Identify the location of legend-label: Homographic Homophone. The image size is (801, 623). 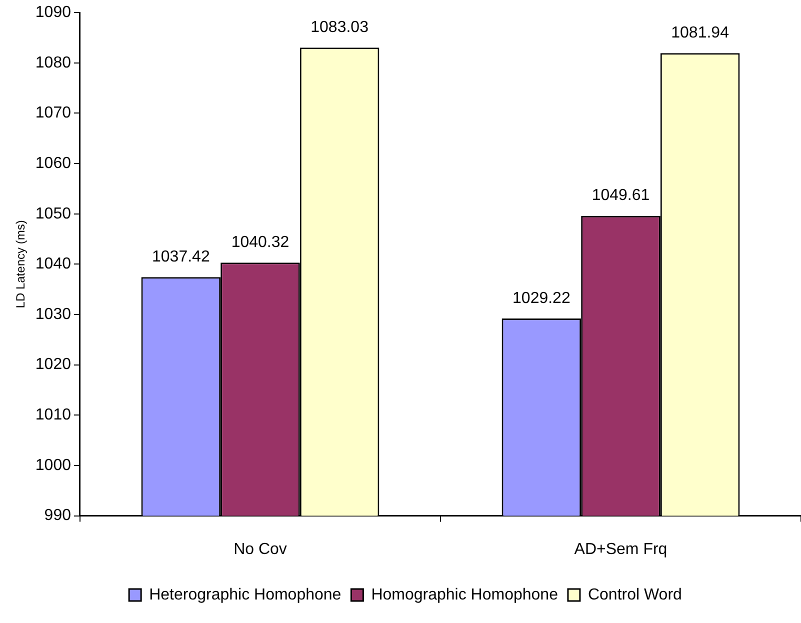
(464, 595).